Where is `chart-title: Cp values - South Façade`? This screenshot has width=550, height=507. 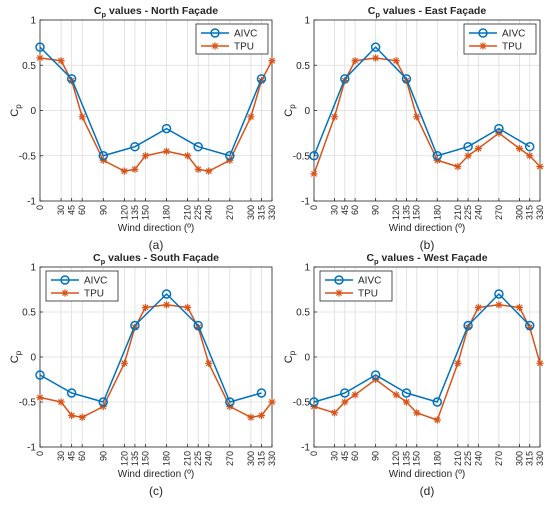 chart-title: Cp values - South Façade is located at coordinates (156, 259).